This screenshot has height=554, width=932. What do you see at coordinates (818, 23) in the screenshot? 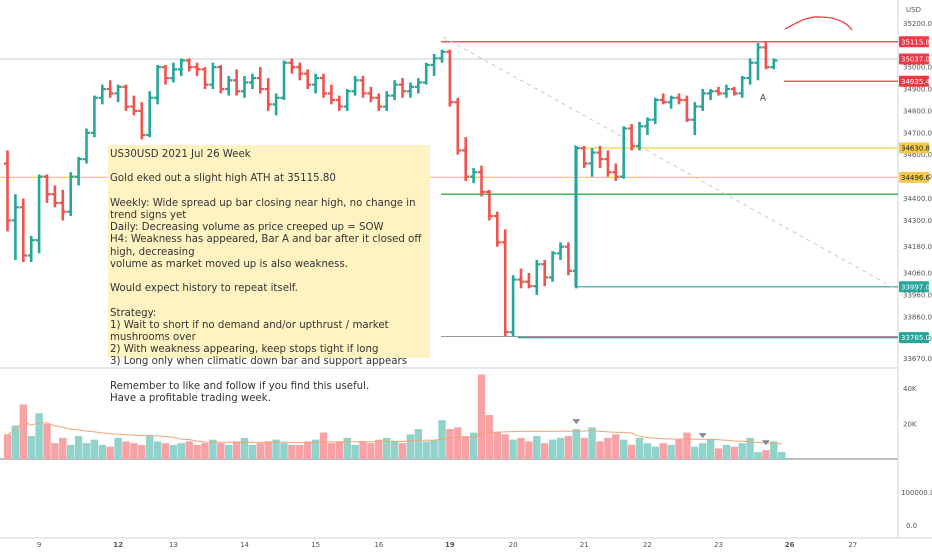
I see `hand-drawn-arc` at bounding box center [818, 23].